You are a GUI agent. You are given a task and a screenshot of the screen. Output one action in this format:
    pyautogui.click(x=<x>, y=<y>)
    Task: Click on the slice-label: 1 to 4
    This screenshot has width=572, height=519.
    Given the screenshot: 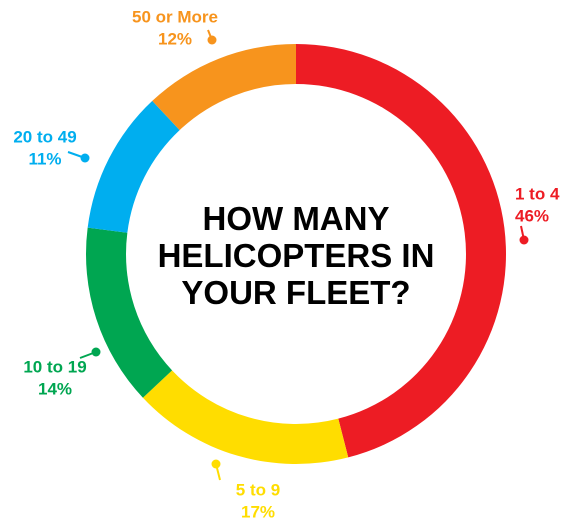 What is the action you would take?
    pyautogui.click(x=537, y=193)
    